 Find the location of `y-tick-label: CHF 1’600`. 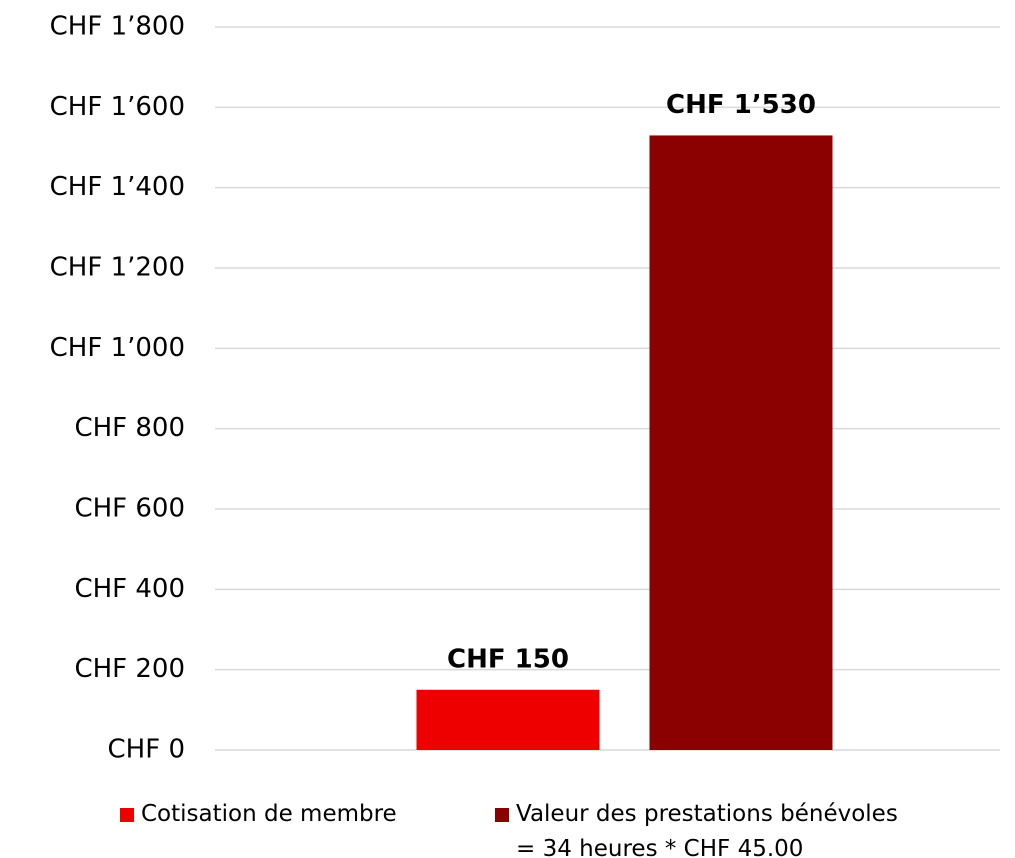

y-tick-label: CHF 1’600 is located at coordinates (117, 107).